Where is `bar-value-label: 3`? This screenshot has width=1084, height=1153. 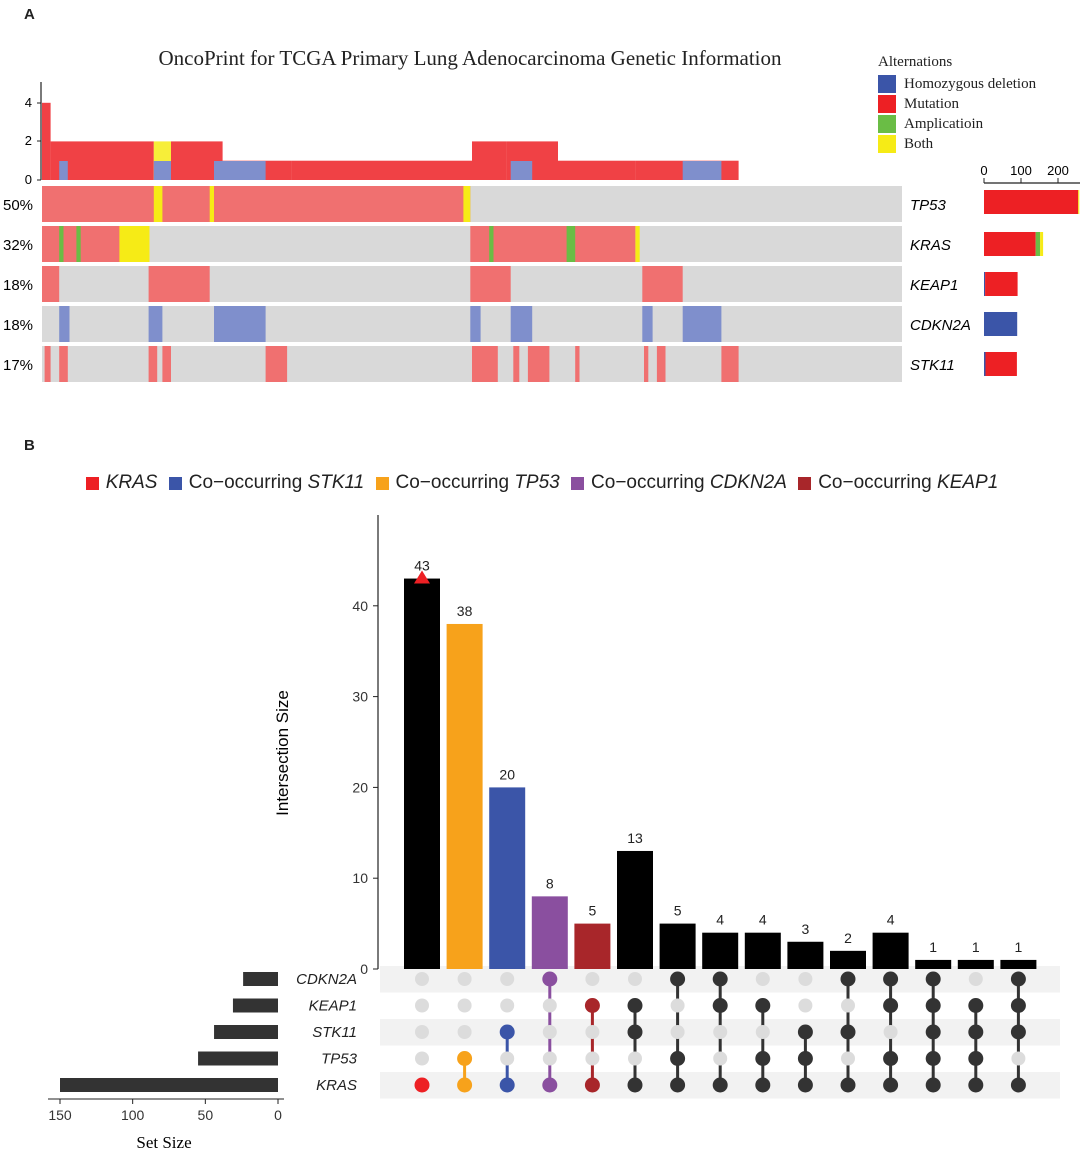
bar-value-label: 3 is located at coordinates (806, 929).